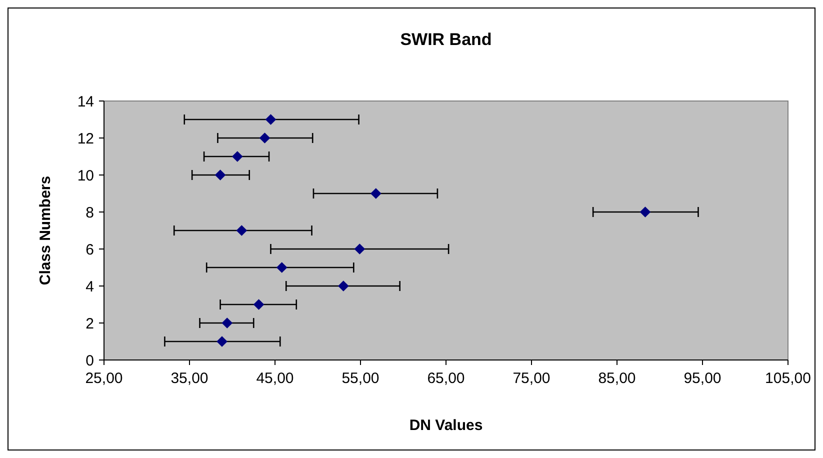 The height and width of the screenshot is (458, 823). I want to click on y-tick-label: 8, so click(90, 213).